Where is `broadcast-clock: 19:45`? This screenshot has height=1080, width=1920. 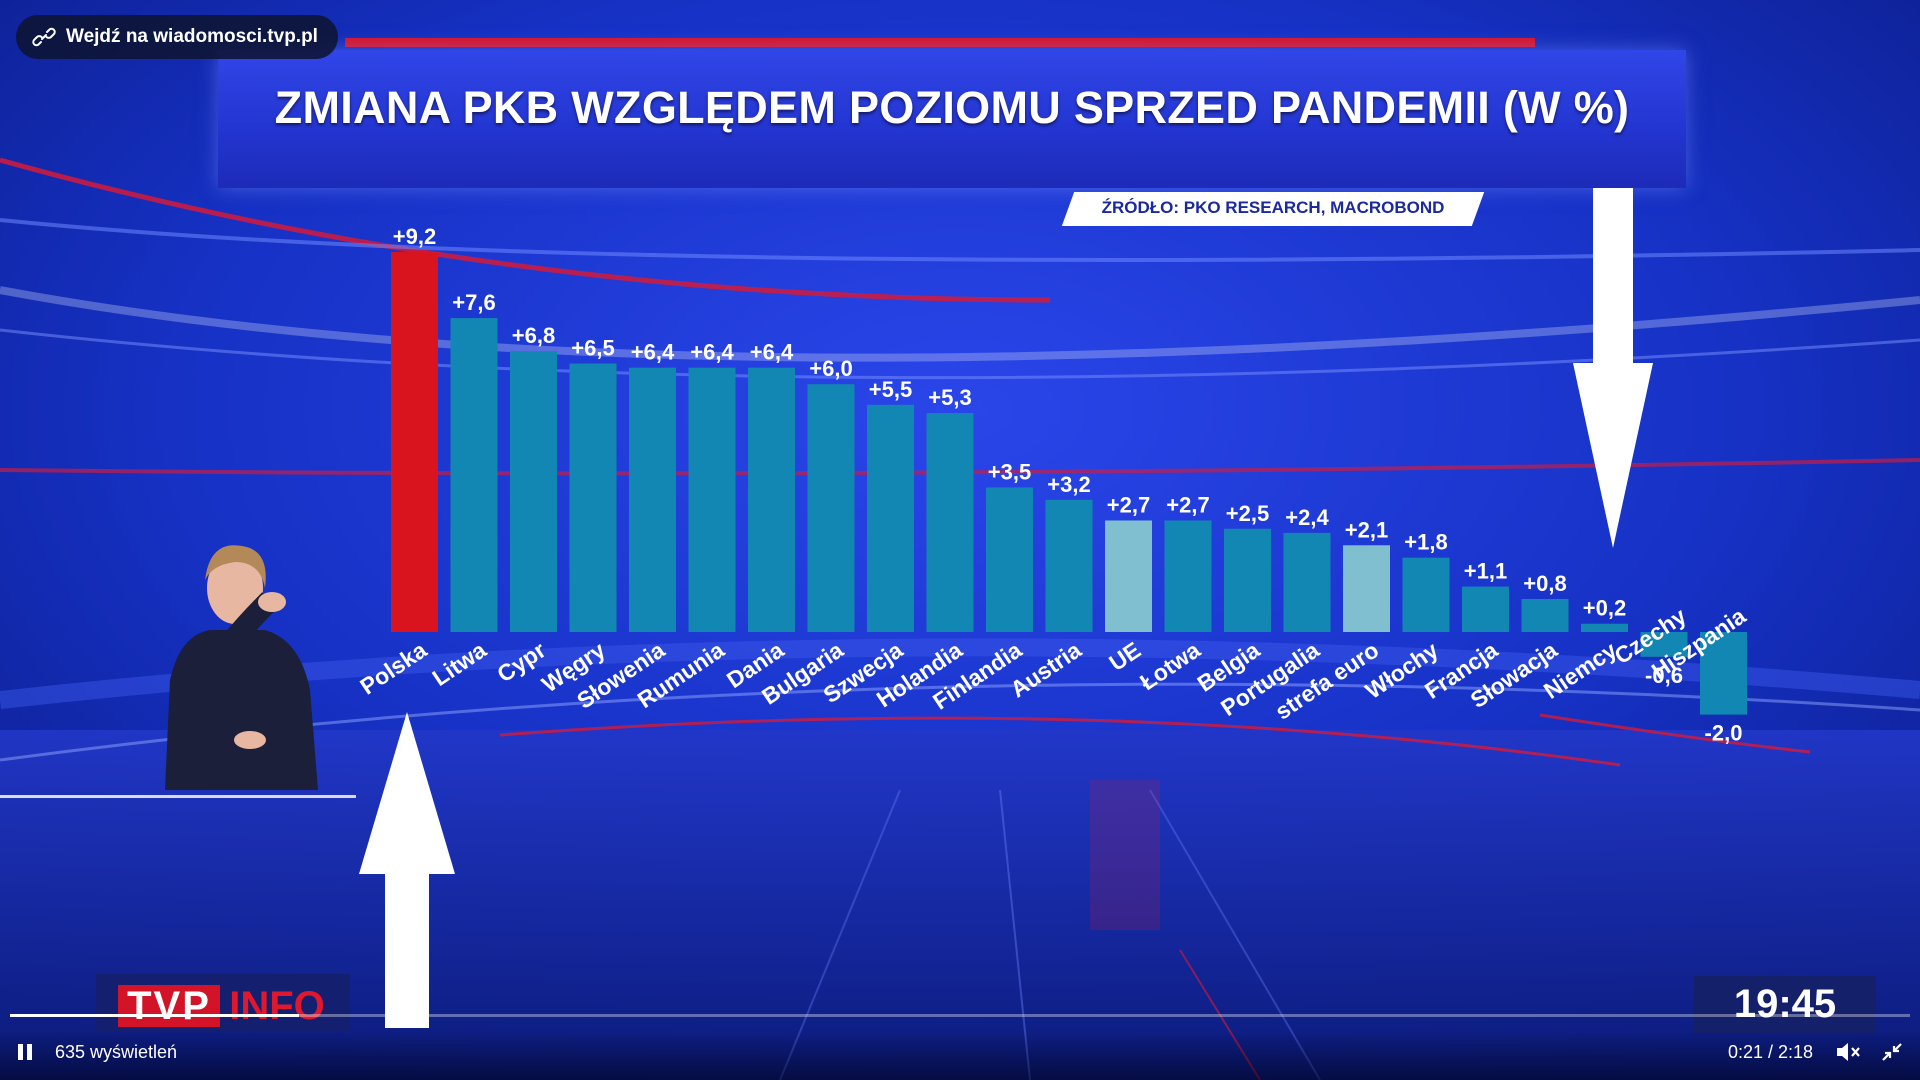
broadcast-clock: 19:45 is located at coordinates (1785, 1004).